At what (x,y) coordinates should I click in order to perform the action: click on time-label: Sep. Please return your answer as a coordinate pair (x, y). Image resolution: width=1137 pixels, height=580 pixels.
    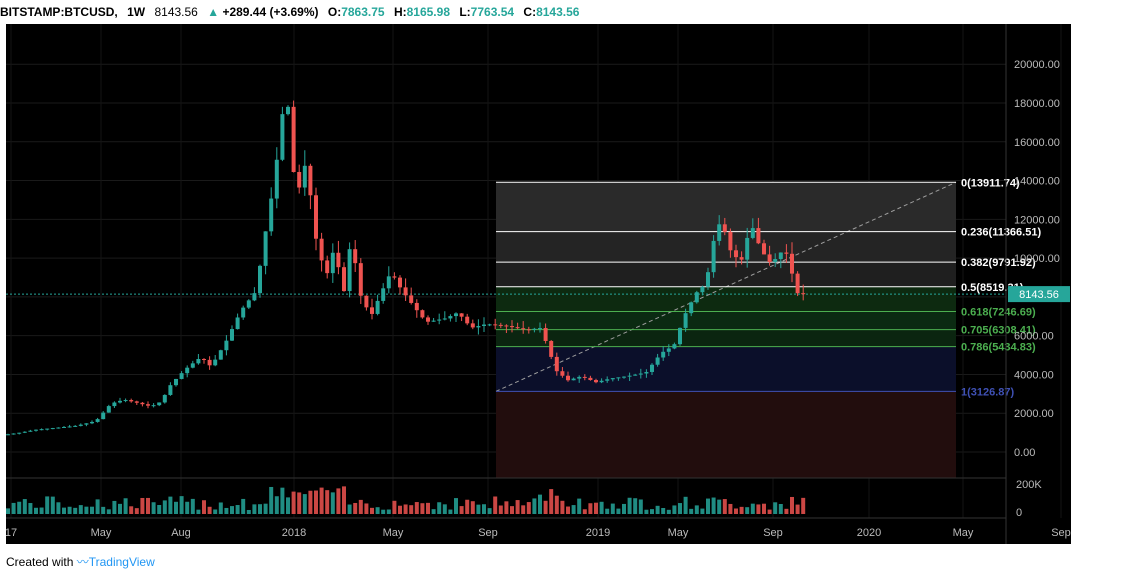
    Looking at the image, I should click on (1061, 533).